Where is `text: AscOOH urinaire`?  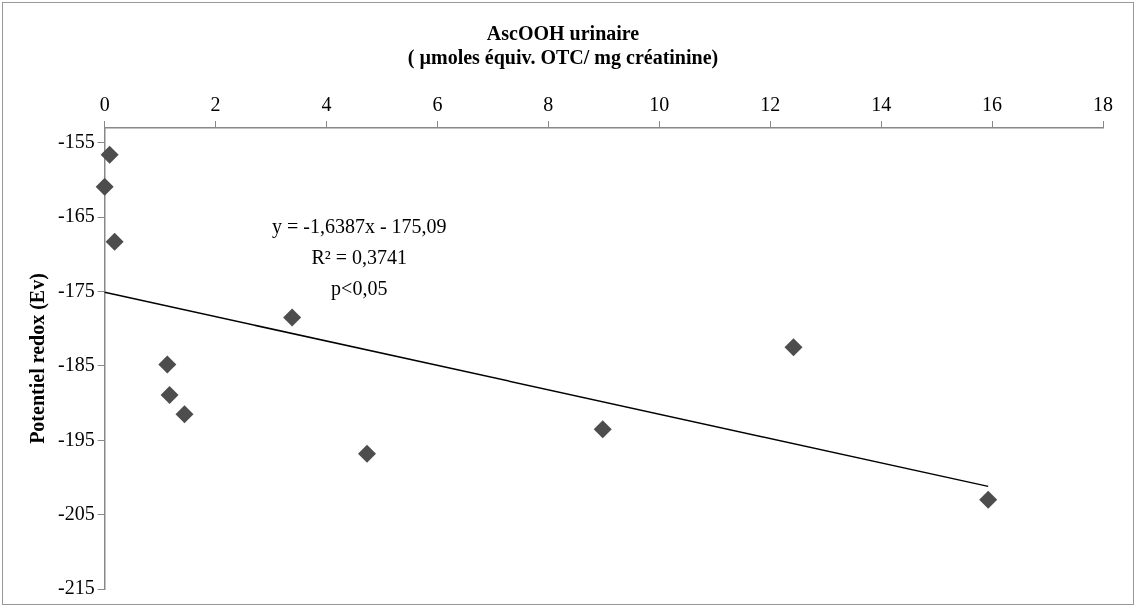
text: AscOOH urinaire is located at coordinates (563, 33).